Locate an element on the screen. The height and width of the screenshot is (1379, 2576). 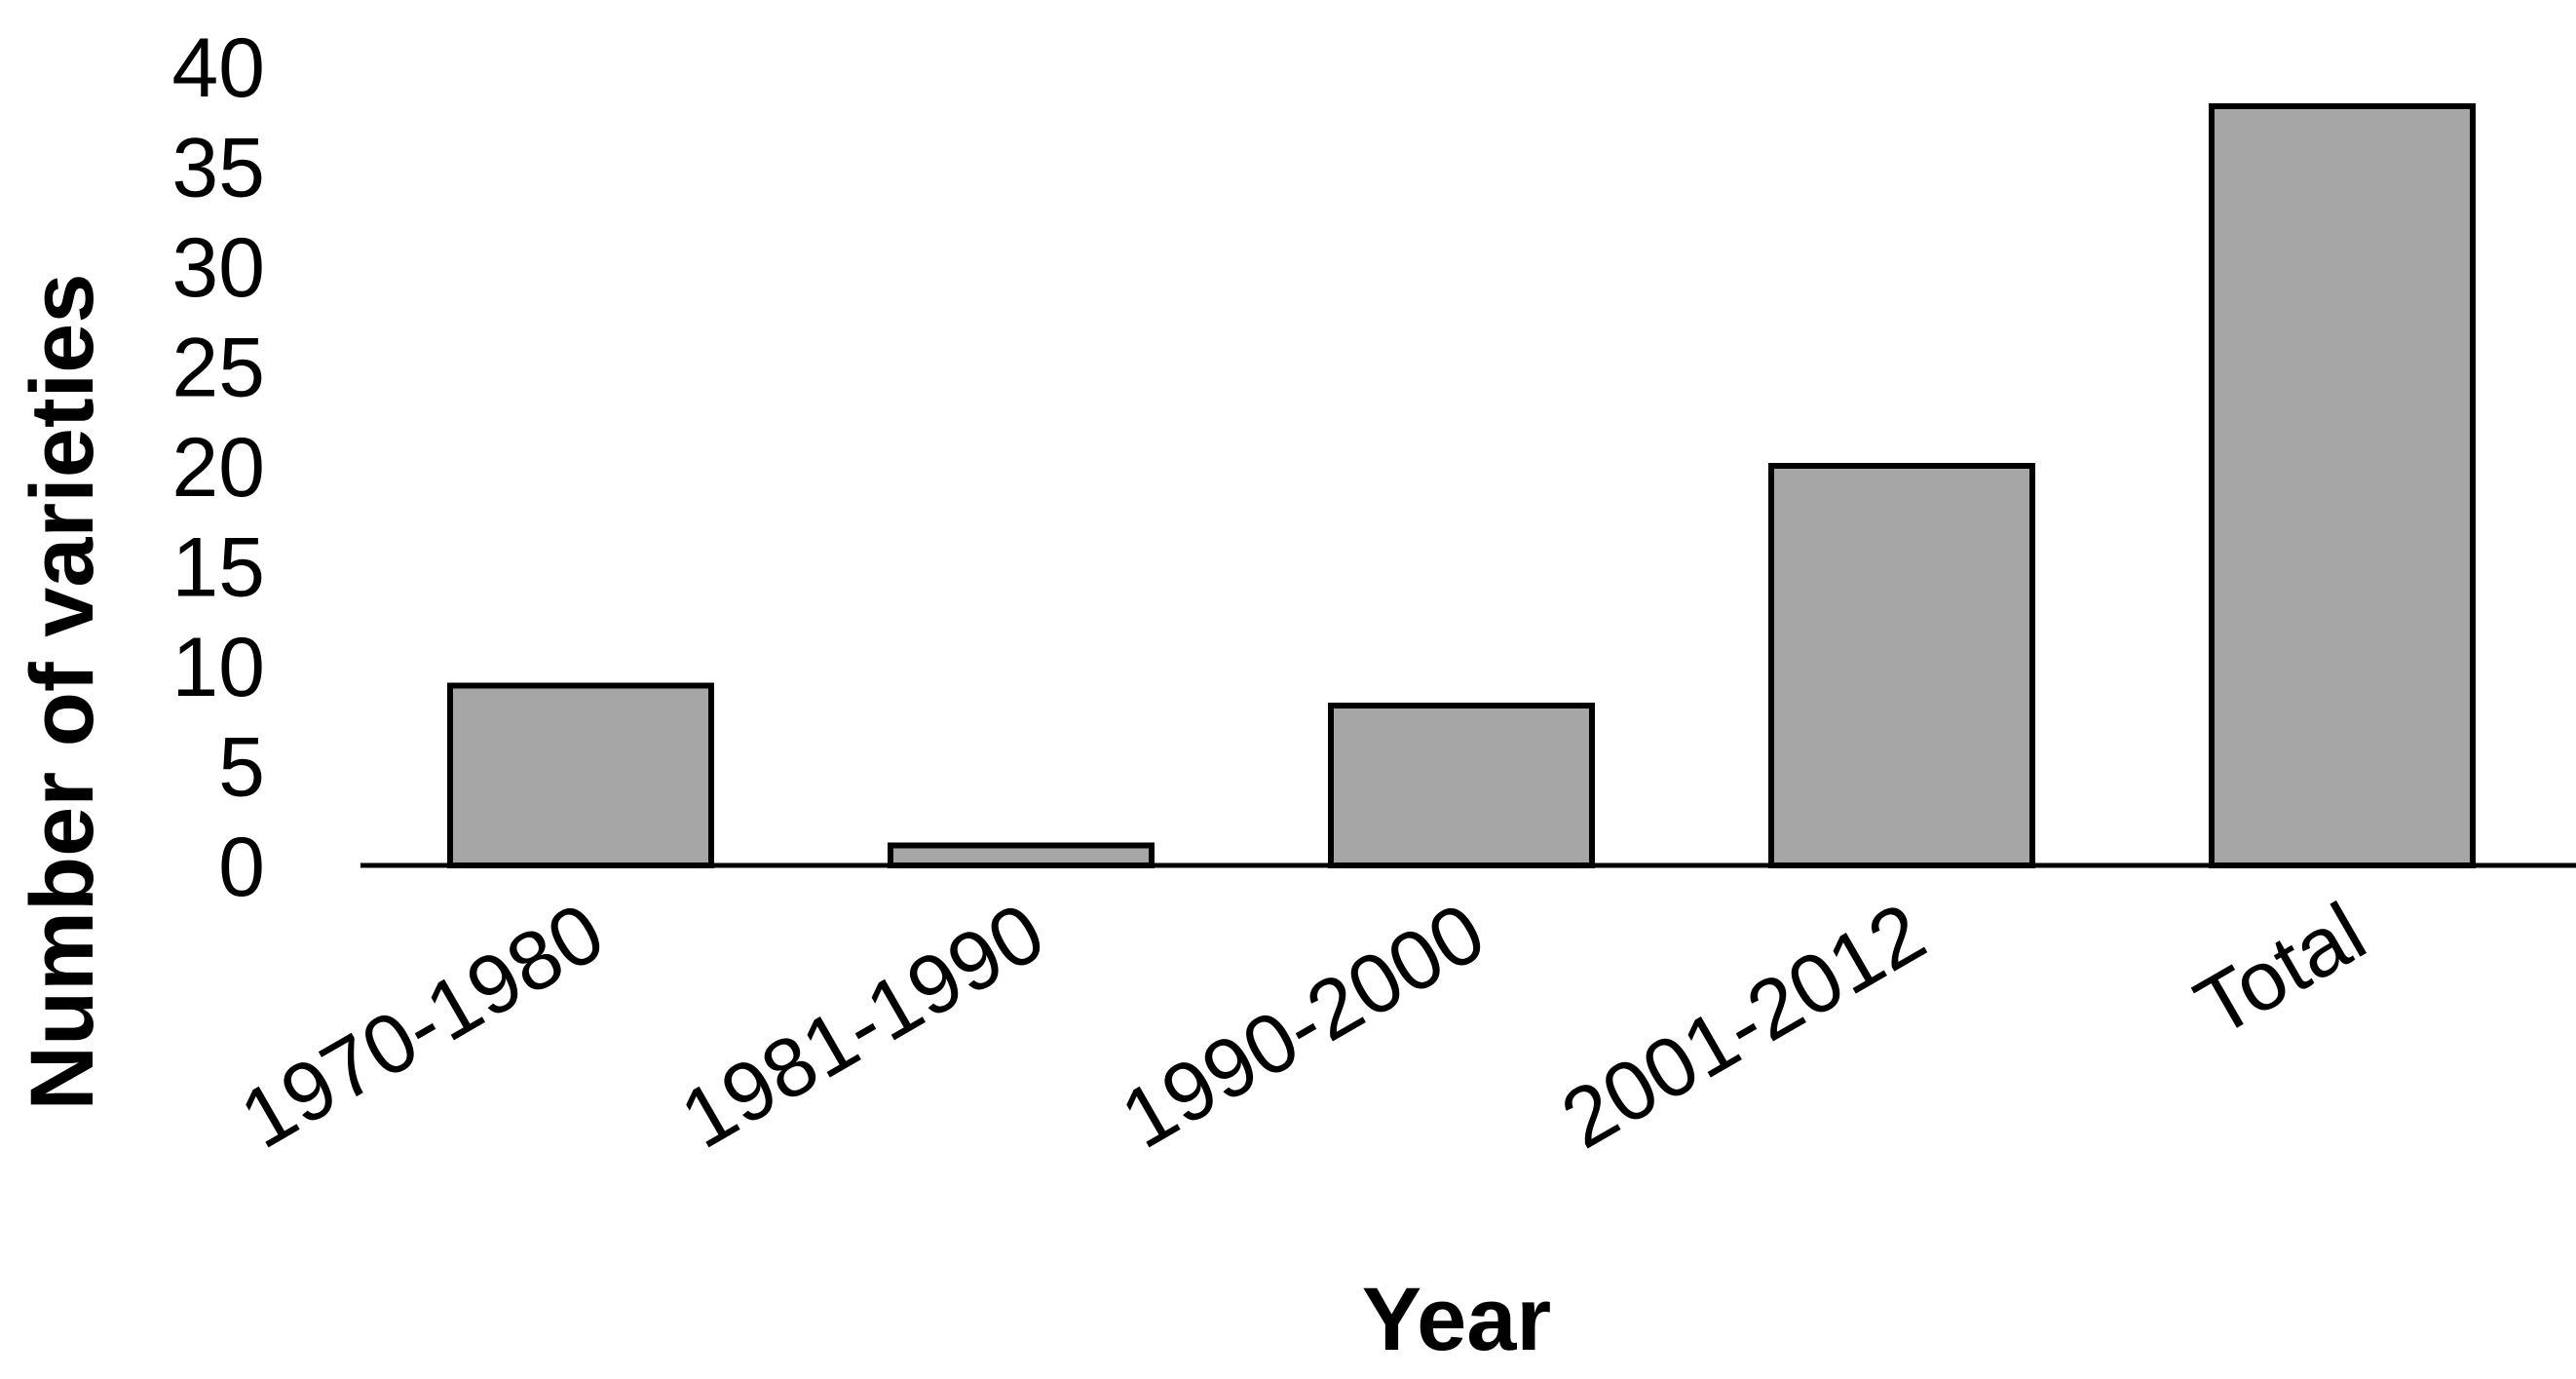
x-tick-label: 2001-2012 is located at coordinates (1743, 1026).